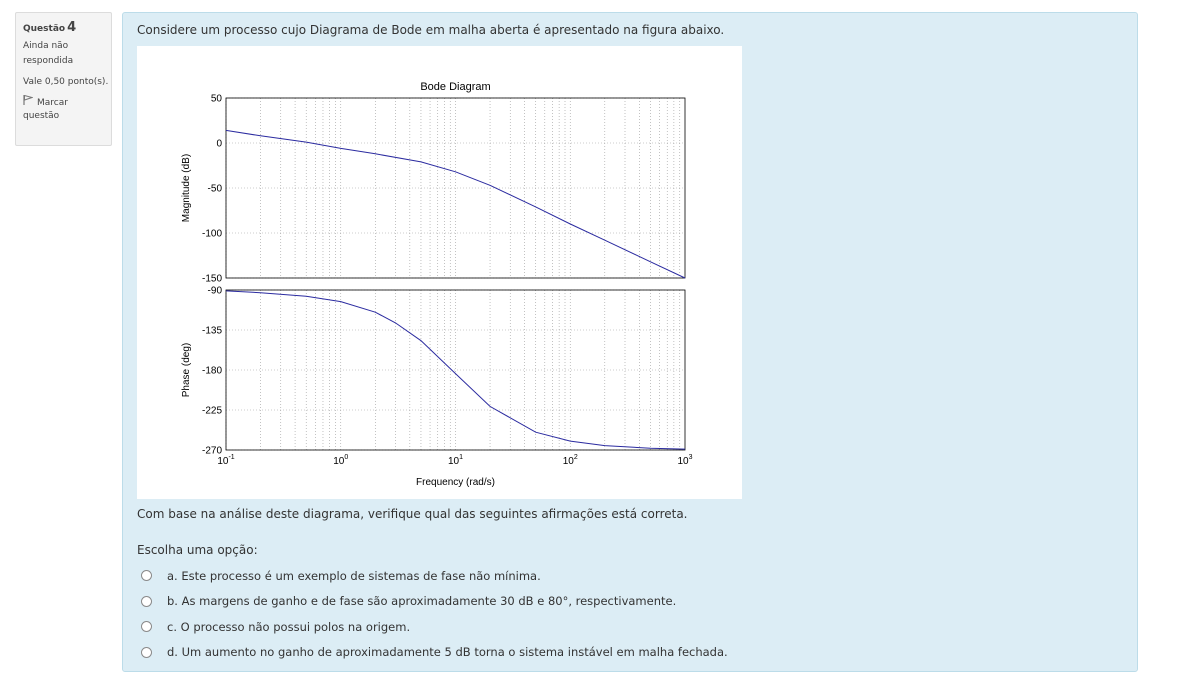 Image resolution: width=1189 pixels, height=678 pixels. What do you see at coordinates (197, 550) in the screenshot?
I see `choose-option-prompt: Escolha uma opção:` at bounding box center [197, 550].